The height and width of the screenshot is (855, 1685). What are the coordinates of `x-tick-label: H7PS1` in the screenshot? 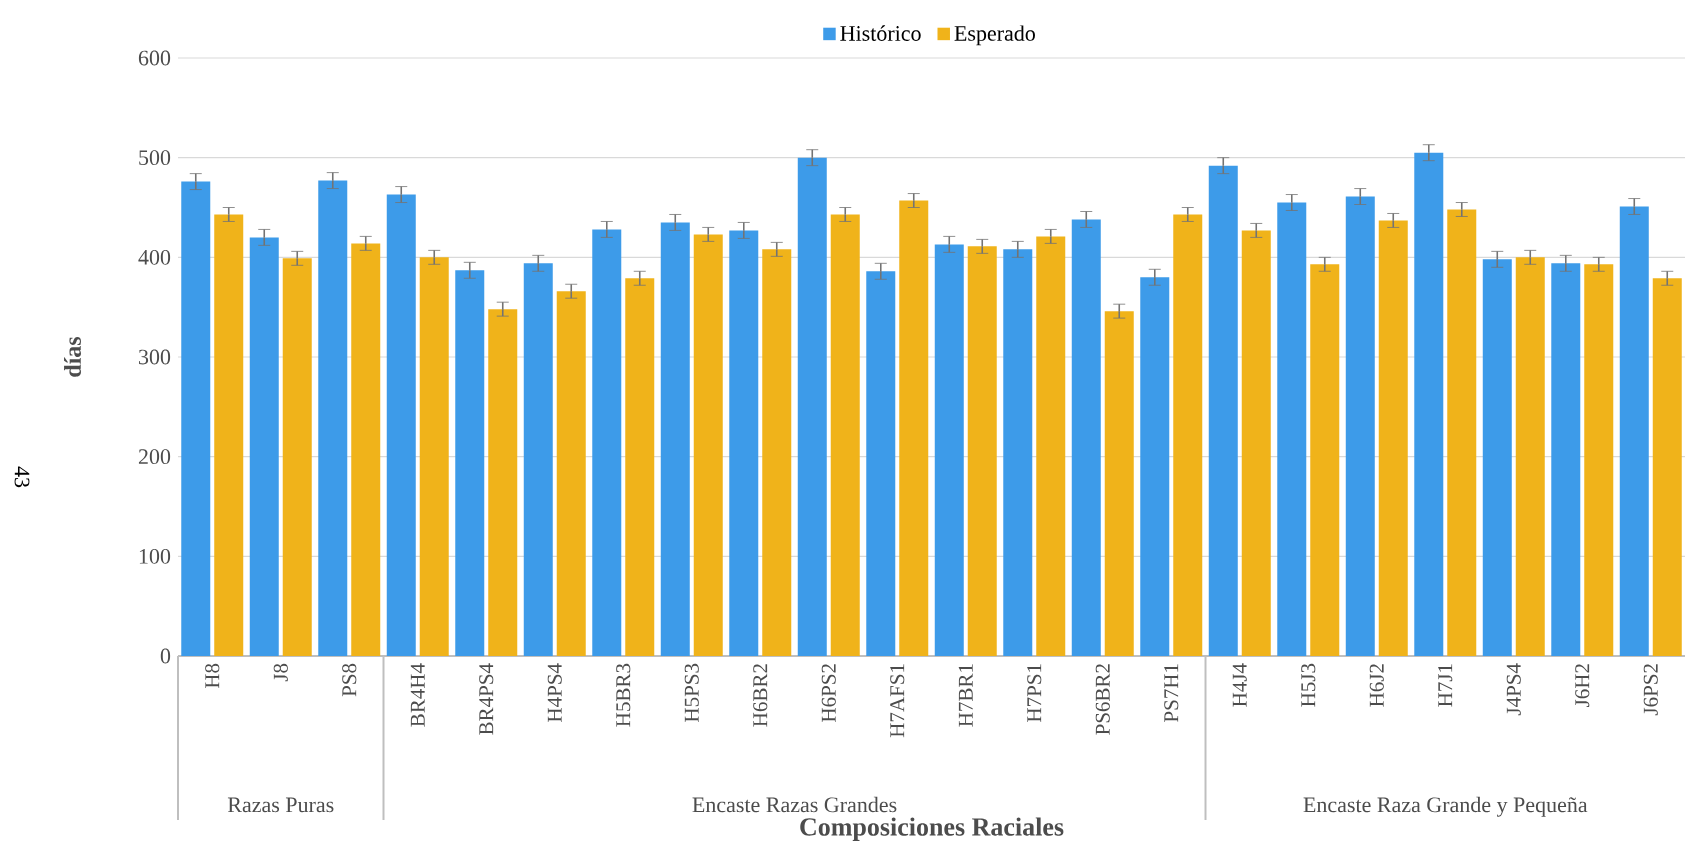 It's located at (1034, 693).